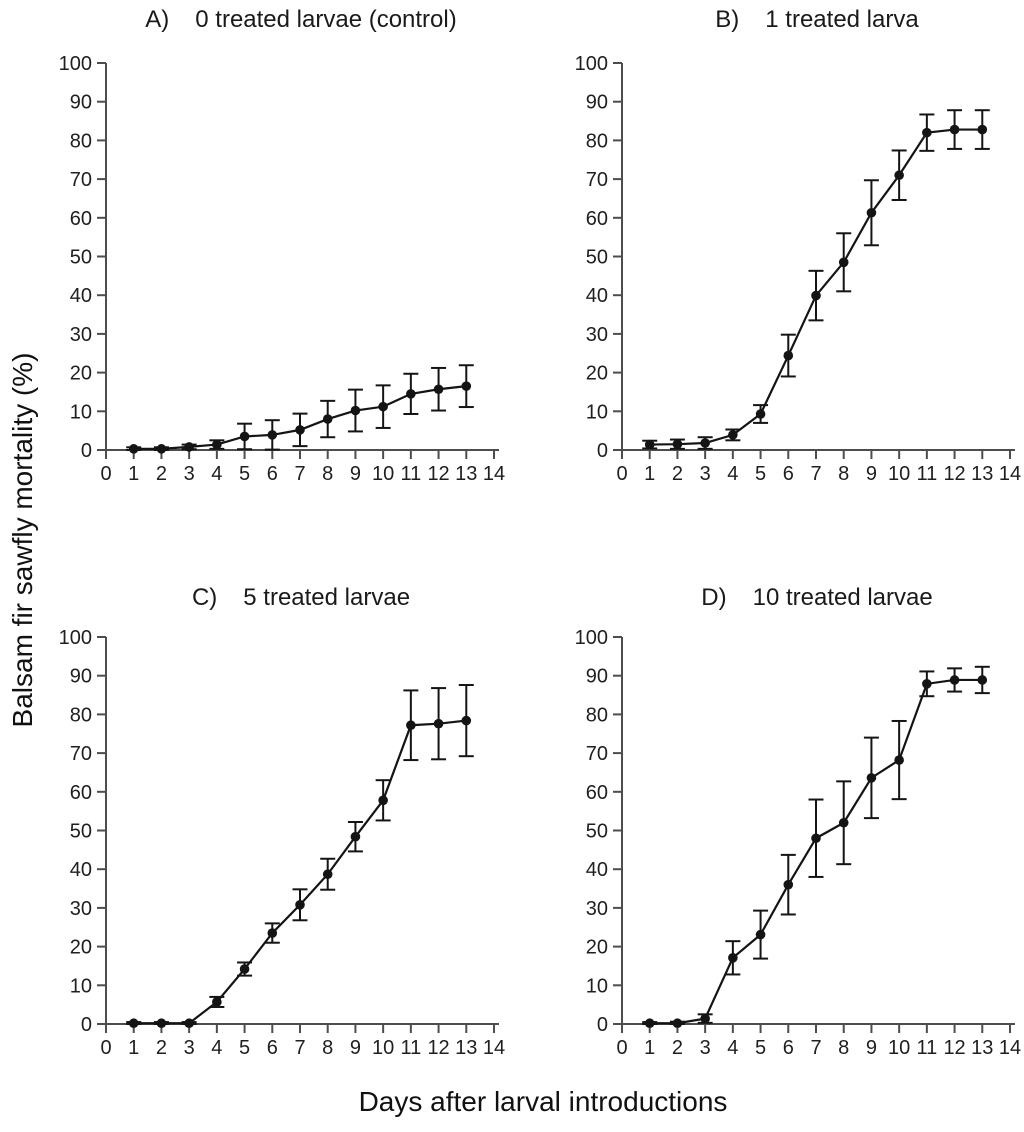 This screenshot has width=1024, height=1132. I want to click on panel-c-label: 5 treated larvae, so click(327, 597).